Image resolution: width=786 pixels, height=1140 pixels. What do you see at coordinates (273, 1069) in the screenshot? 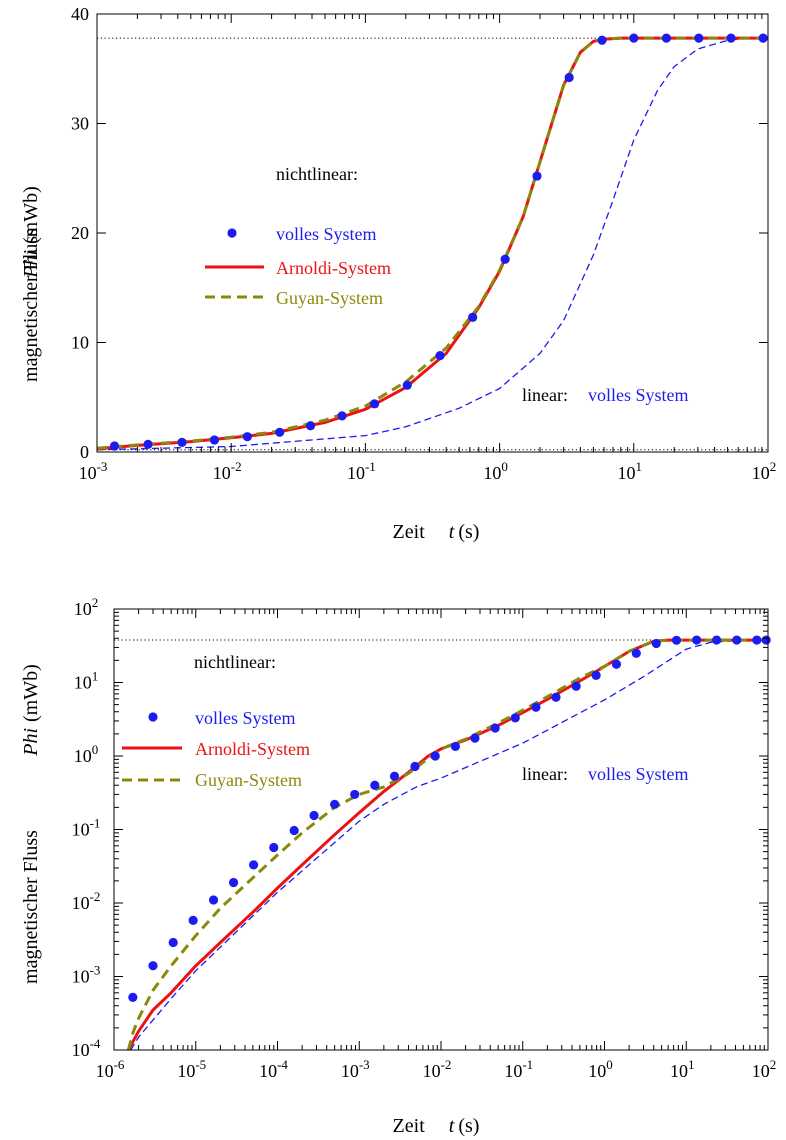
I see `x-tick-label: 10⁻⁴` at bounding box center [273, 1069].